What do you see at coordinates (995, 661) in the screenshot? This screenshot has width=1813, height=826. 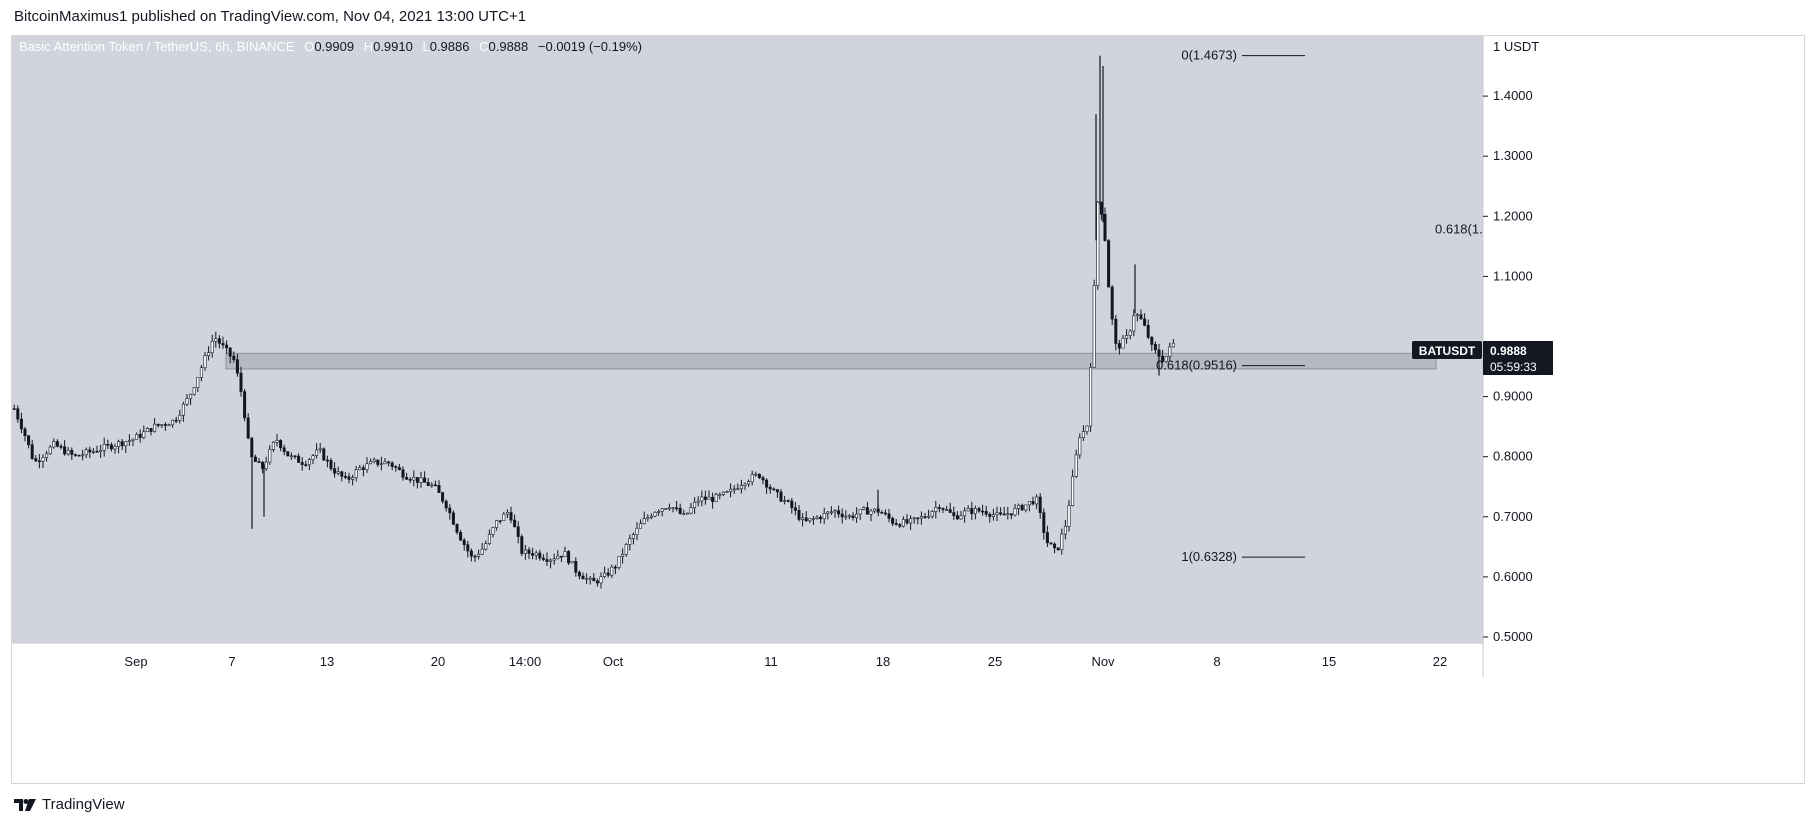 I see `time-tick-label: 25` at bounding box center [995, 661].